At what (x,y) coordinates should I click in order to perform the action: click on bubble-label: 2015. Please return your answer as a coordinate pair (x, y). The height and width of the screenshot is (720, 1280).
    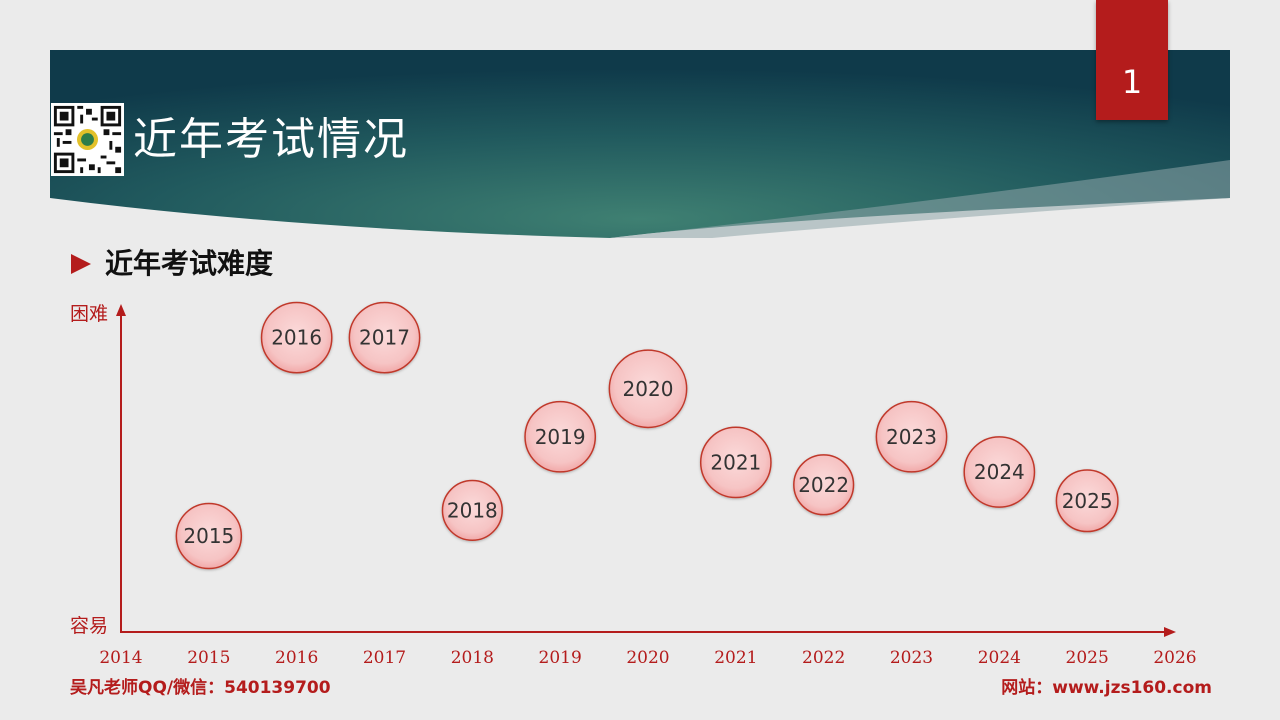
    Looking at the image, I should click on (208, 536).